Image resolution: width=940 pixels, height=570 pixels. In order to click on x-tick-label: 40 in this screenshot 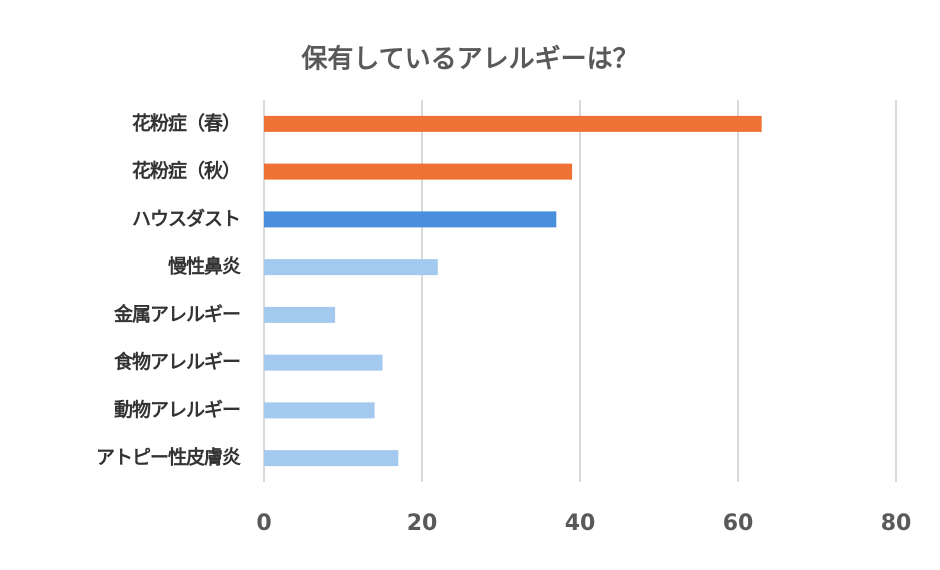, I will do `click(580, 523)`.